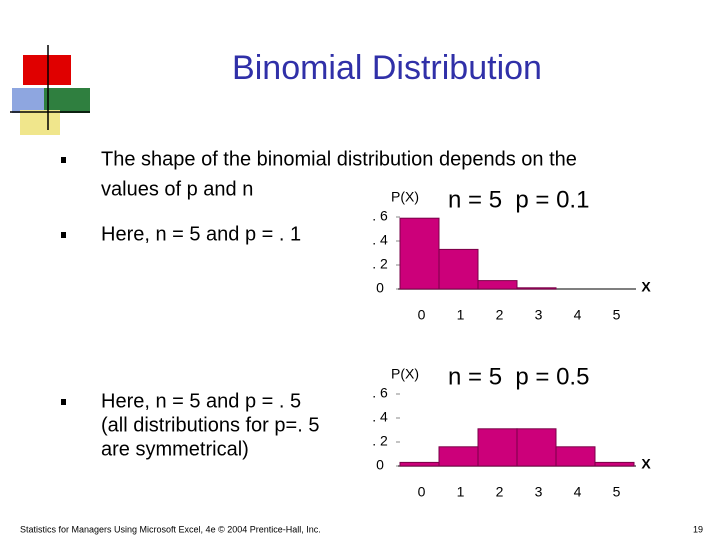 Image resolution: width=720 pixels, height=540 pixels. I want to click on chart-title: n = 5 p = 0.1, so click(518, 199).